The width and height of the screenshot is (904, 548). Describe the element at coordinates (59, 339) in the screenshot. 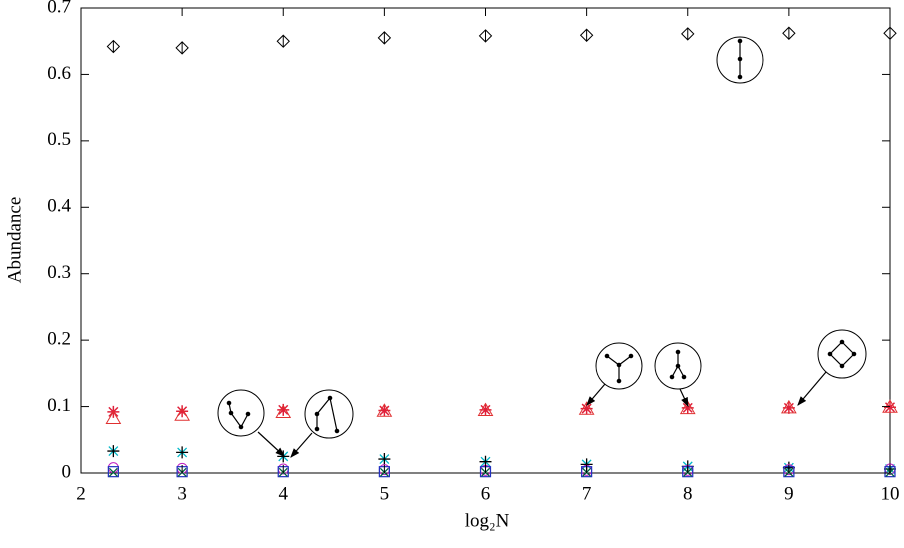

I see `y-tick-label: 0.2` at that location.